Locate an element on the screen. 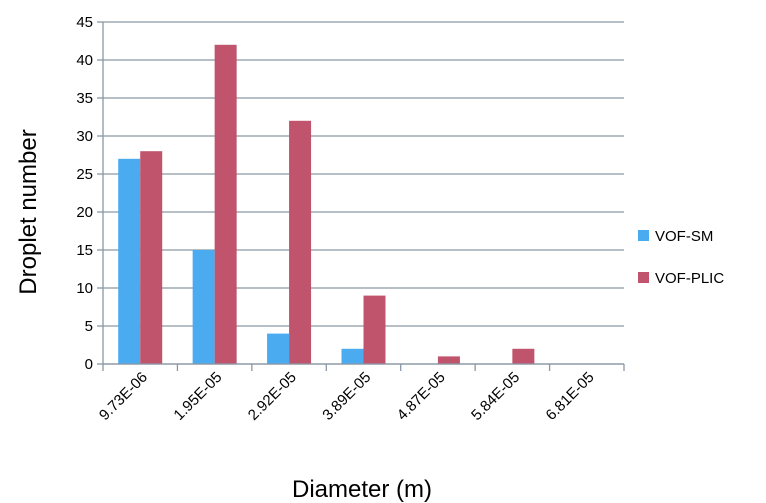 The height and width of the screenshot is (503, 766). y-tick-label: 20 is located at coordinates (84, 212).